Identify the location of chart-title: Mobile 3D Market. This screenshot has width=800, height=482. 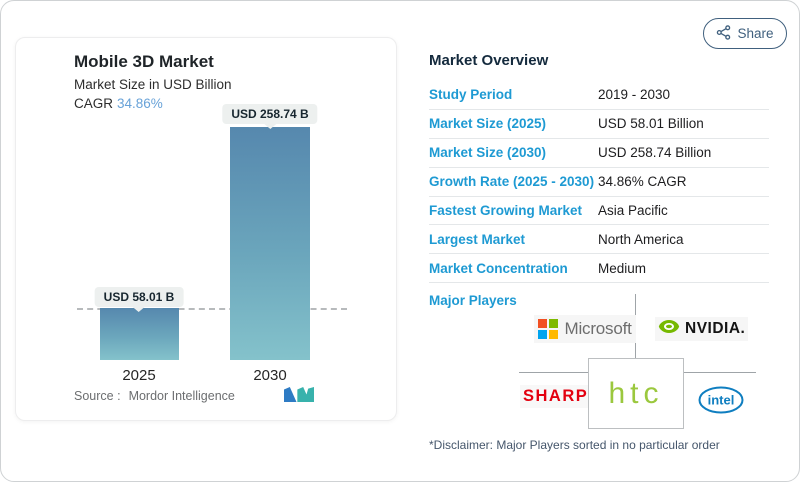
(144, 61).